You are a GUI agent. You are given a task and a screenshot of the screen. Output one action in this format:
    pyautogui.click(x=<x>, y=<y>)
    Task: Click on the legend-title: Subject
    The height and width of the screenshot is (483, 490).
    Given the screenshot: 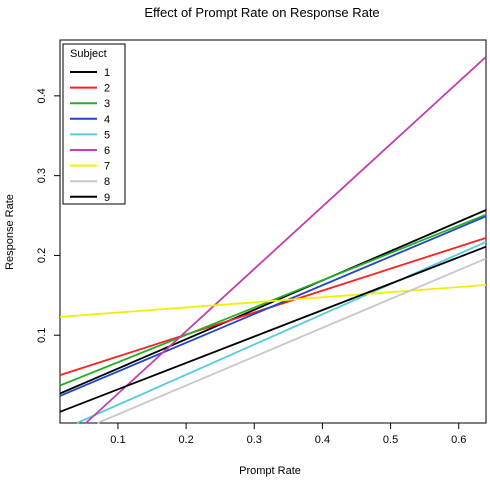 What is the action you would take?
    pyautogui.click(x=88, y=54)
    